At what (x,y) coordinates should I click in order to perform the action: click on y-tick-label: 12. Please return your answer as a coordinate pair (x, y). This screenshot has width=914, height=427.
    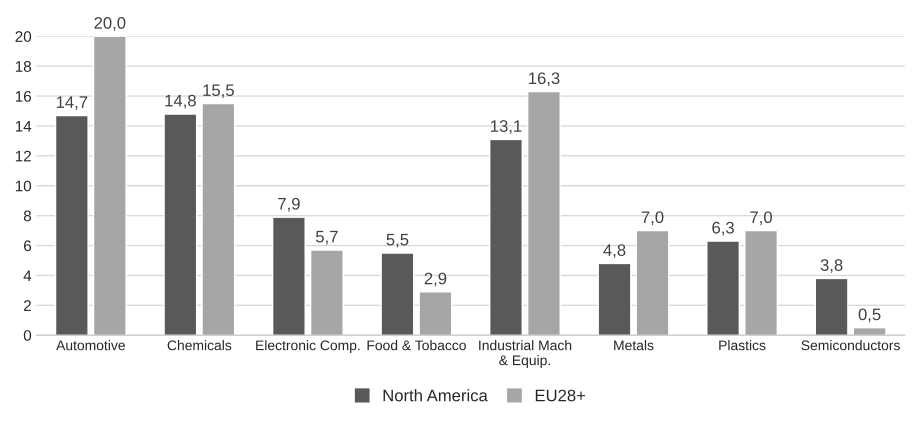
    Looking at the image, I should click on (23, 156).